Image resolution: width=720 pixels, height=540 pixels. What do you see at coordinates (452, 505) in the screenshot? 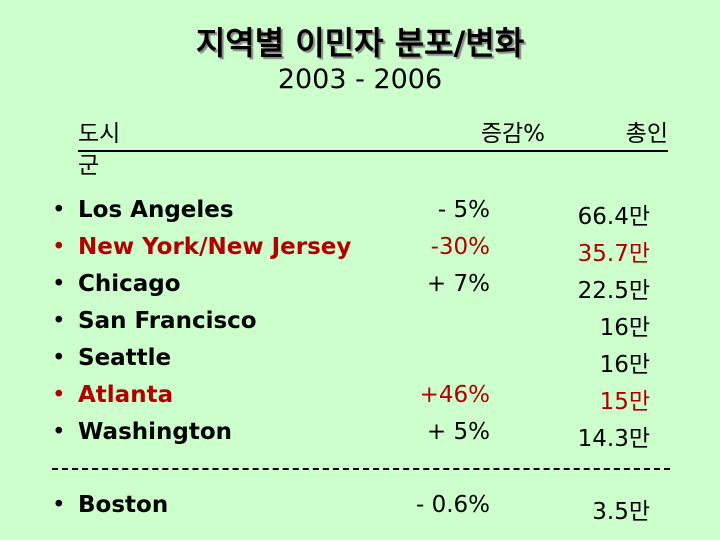
I see `change-value: - 0.6%` at bounding box center [452, 505].